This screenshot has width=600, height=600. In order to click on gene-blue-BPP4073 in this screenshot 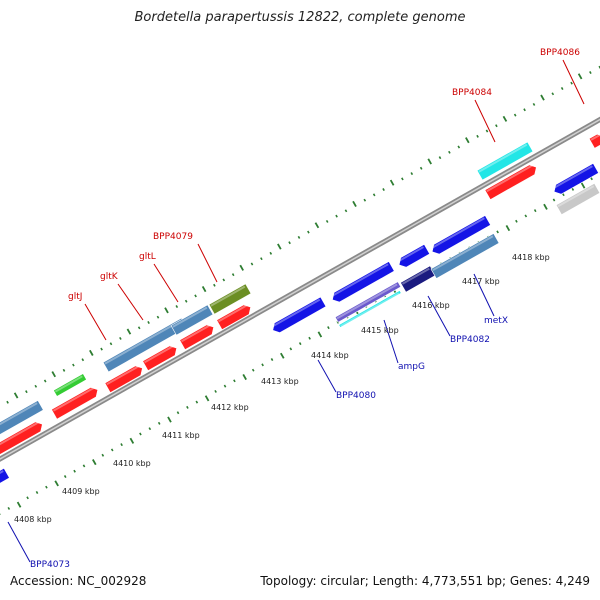, I will do `click(5, 476)`.